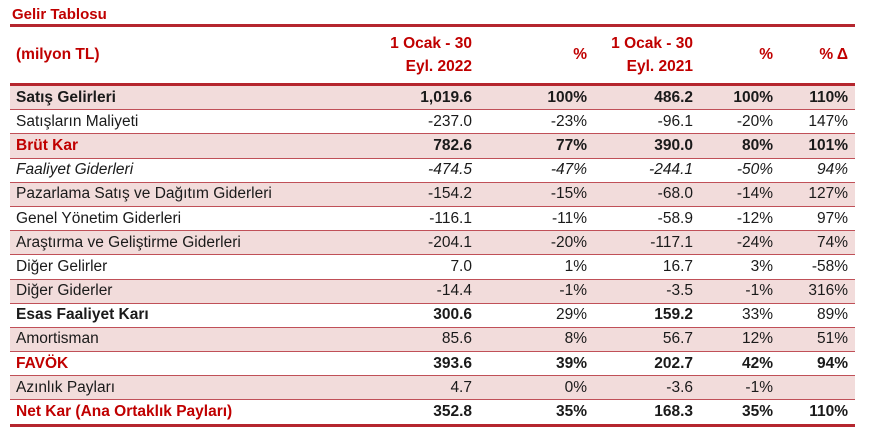 This screenshot has height=429, width=869. Describe the element at coordinates (194, 315) in the screenshot. I see `row-label: Esas Faaliyet Karı` at that location.